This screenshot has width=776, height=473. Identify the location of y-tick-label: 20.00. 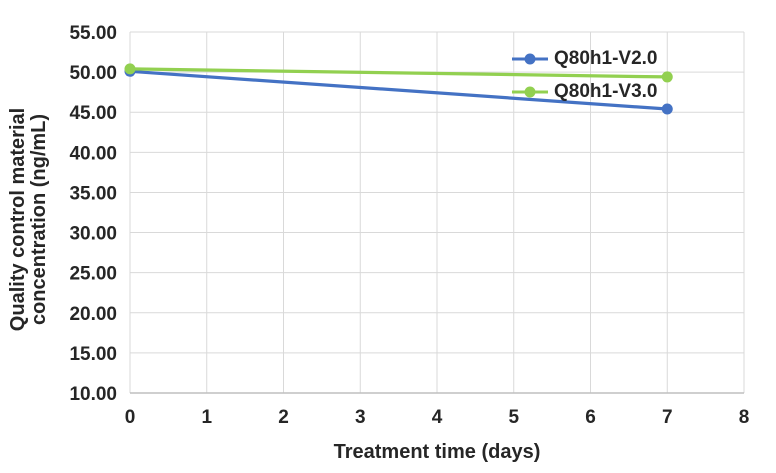
(93, 314).